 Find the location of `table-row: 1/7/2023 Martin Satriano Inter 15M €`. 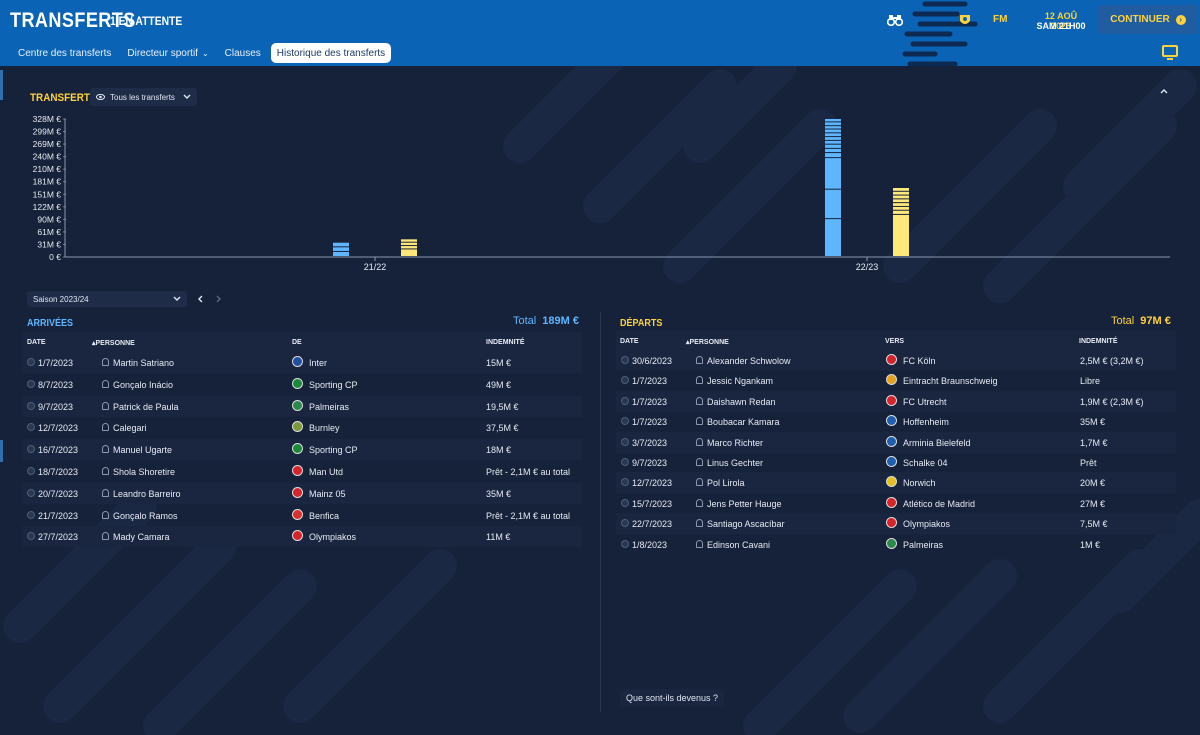

table-row: 1/7/2023 Martin Satriano Inter 15M € is located at coordinates (302, 362).